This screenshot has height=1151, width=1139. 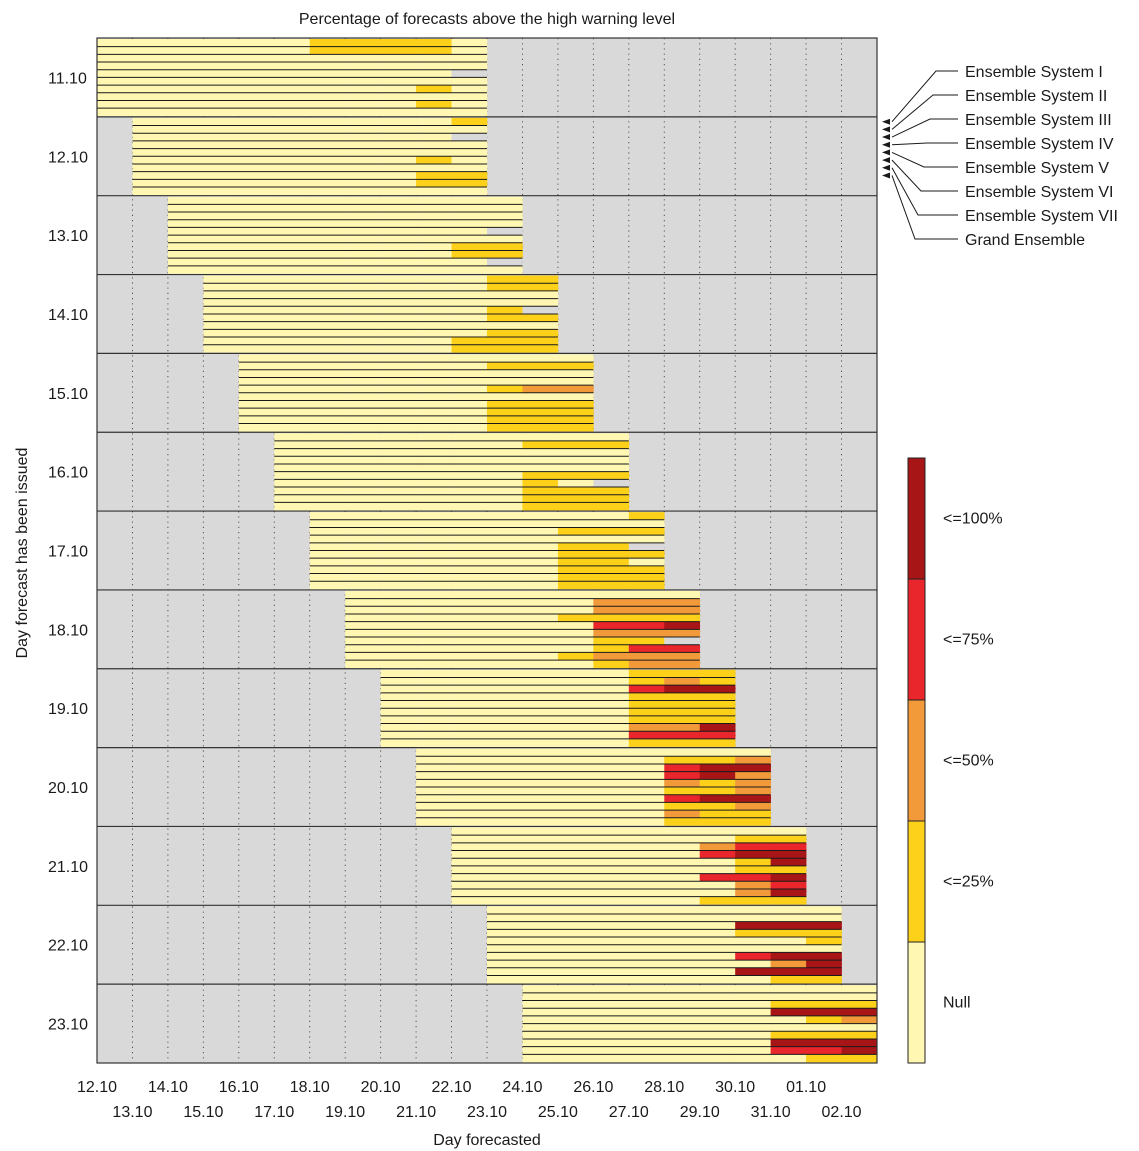 I want to click on x-tick-label: 15.10, so click(x=203, y=1112).